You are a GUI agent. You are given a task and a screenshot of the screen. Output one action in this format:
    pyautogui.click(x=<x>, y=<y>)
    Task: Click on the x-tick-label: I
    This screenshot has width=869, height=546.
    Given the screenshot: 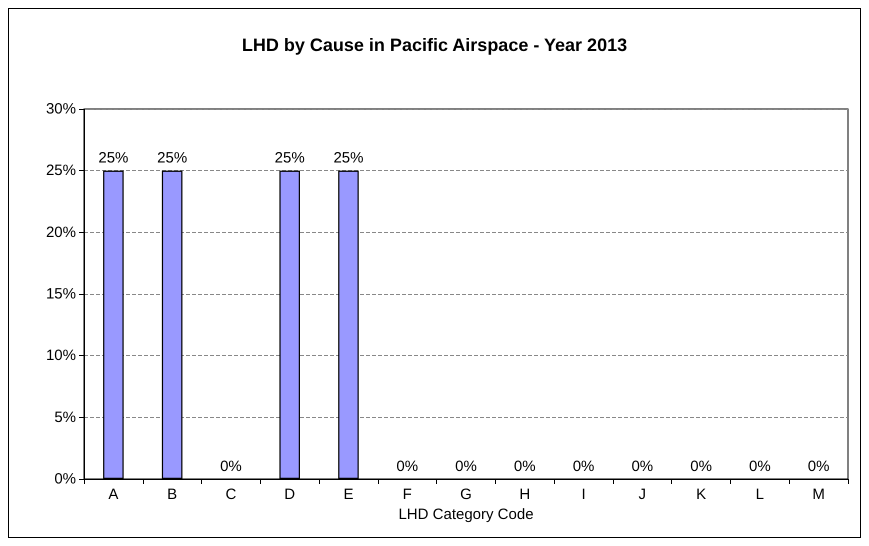 What is the action you would take?
    pyautogui.click(x=583, y=494)
    